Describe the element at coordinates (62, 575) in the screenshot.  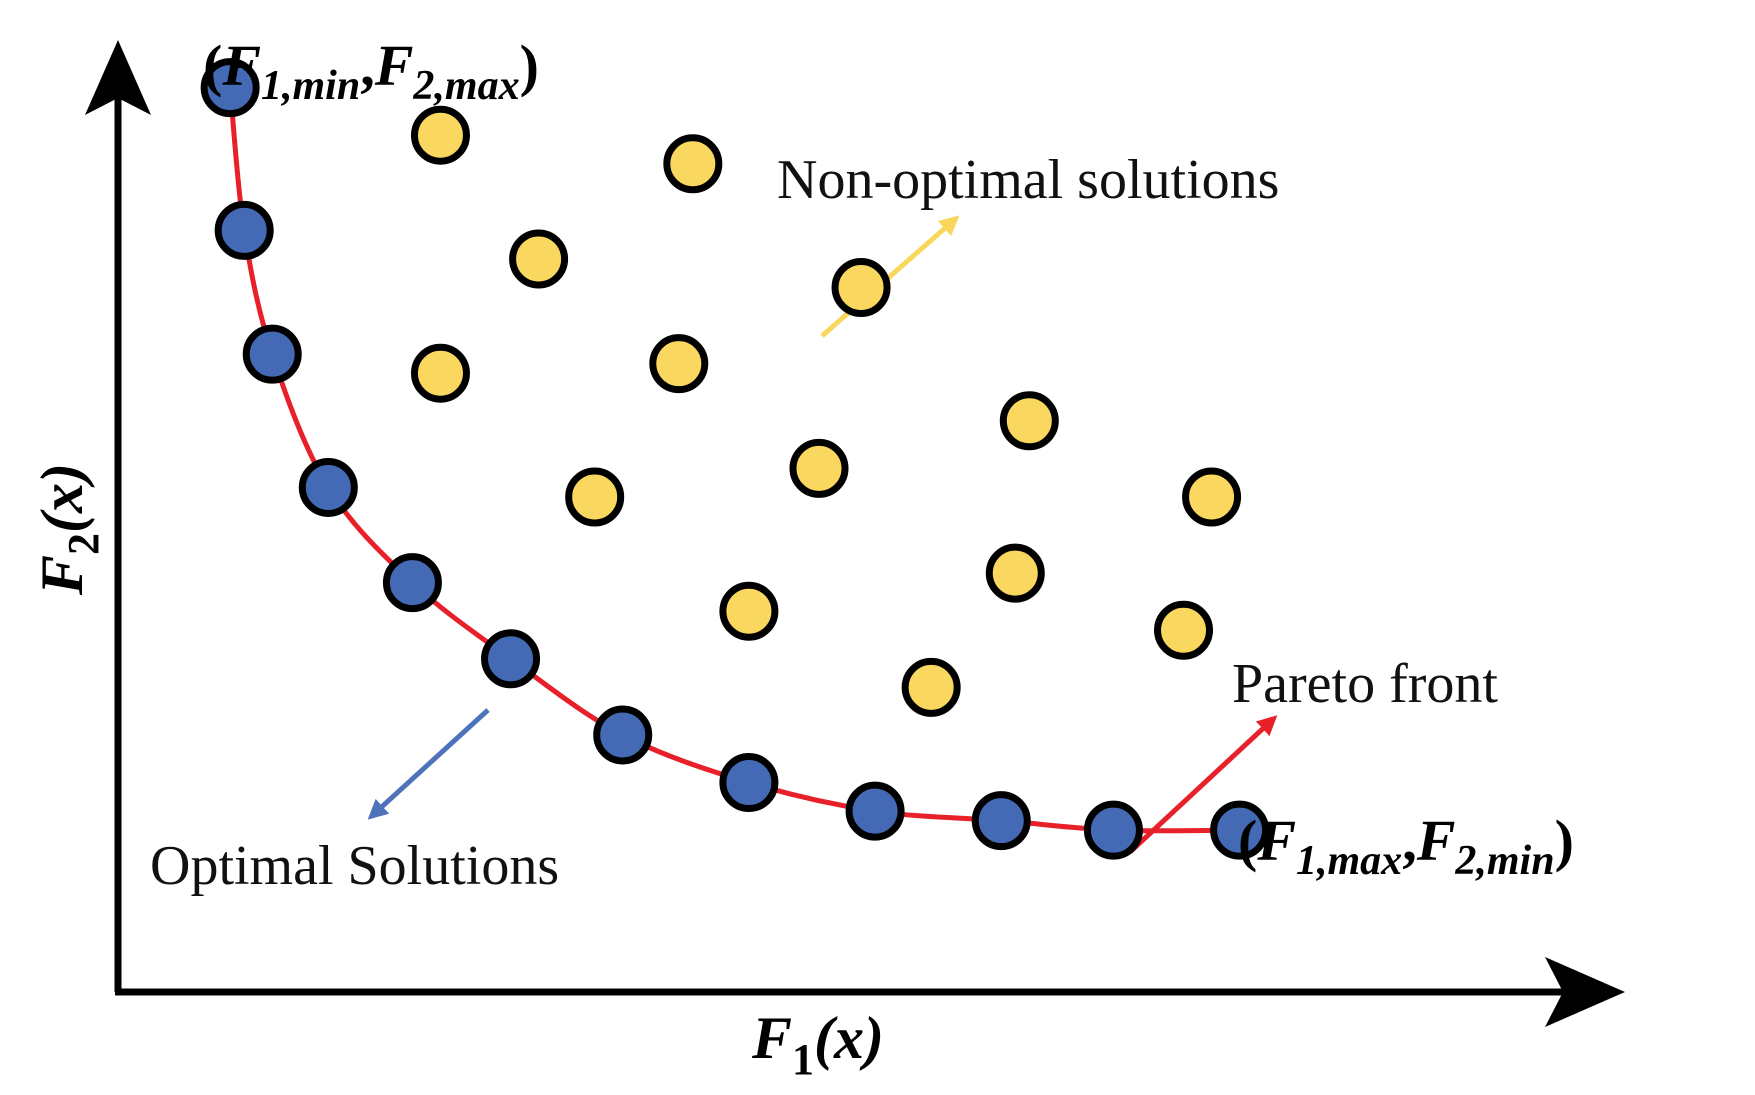
I see `y-axis-symbol: F` at that location.